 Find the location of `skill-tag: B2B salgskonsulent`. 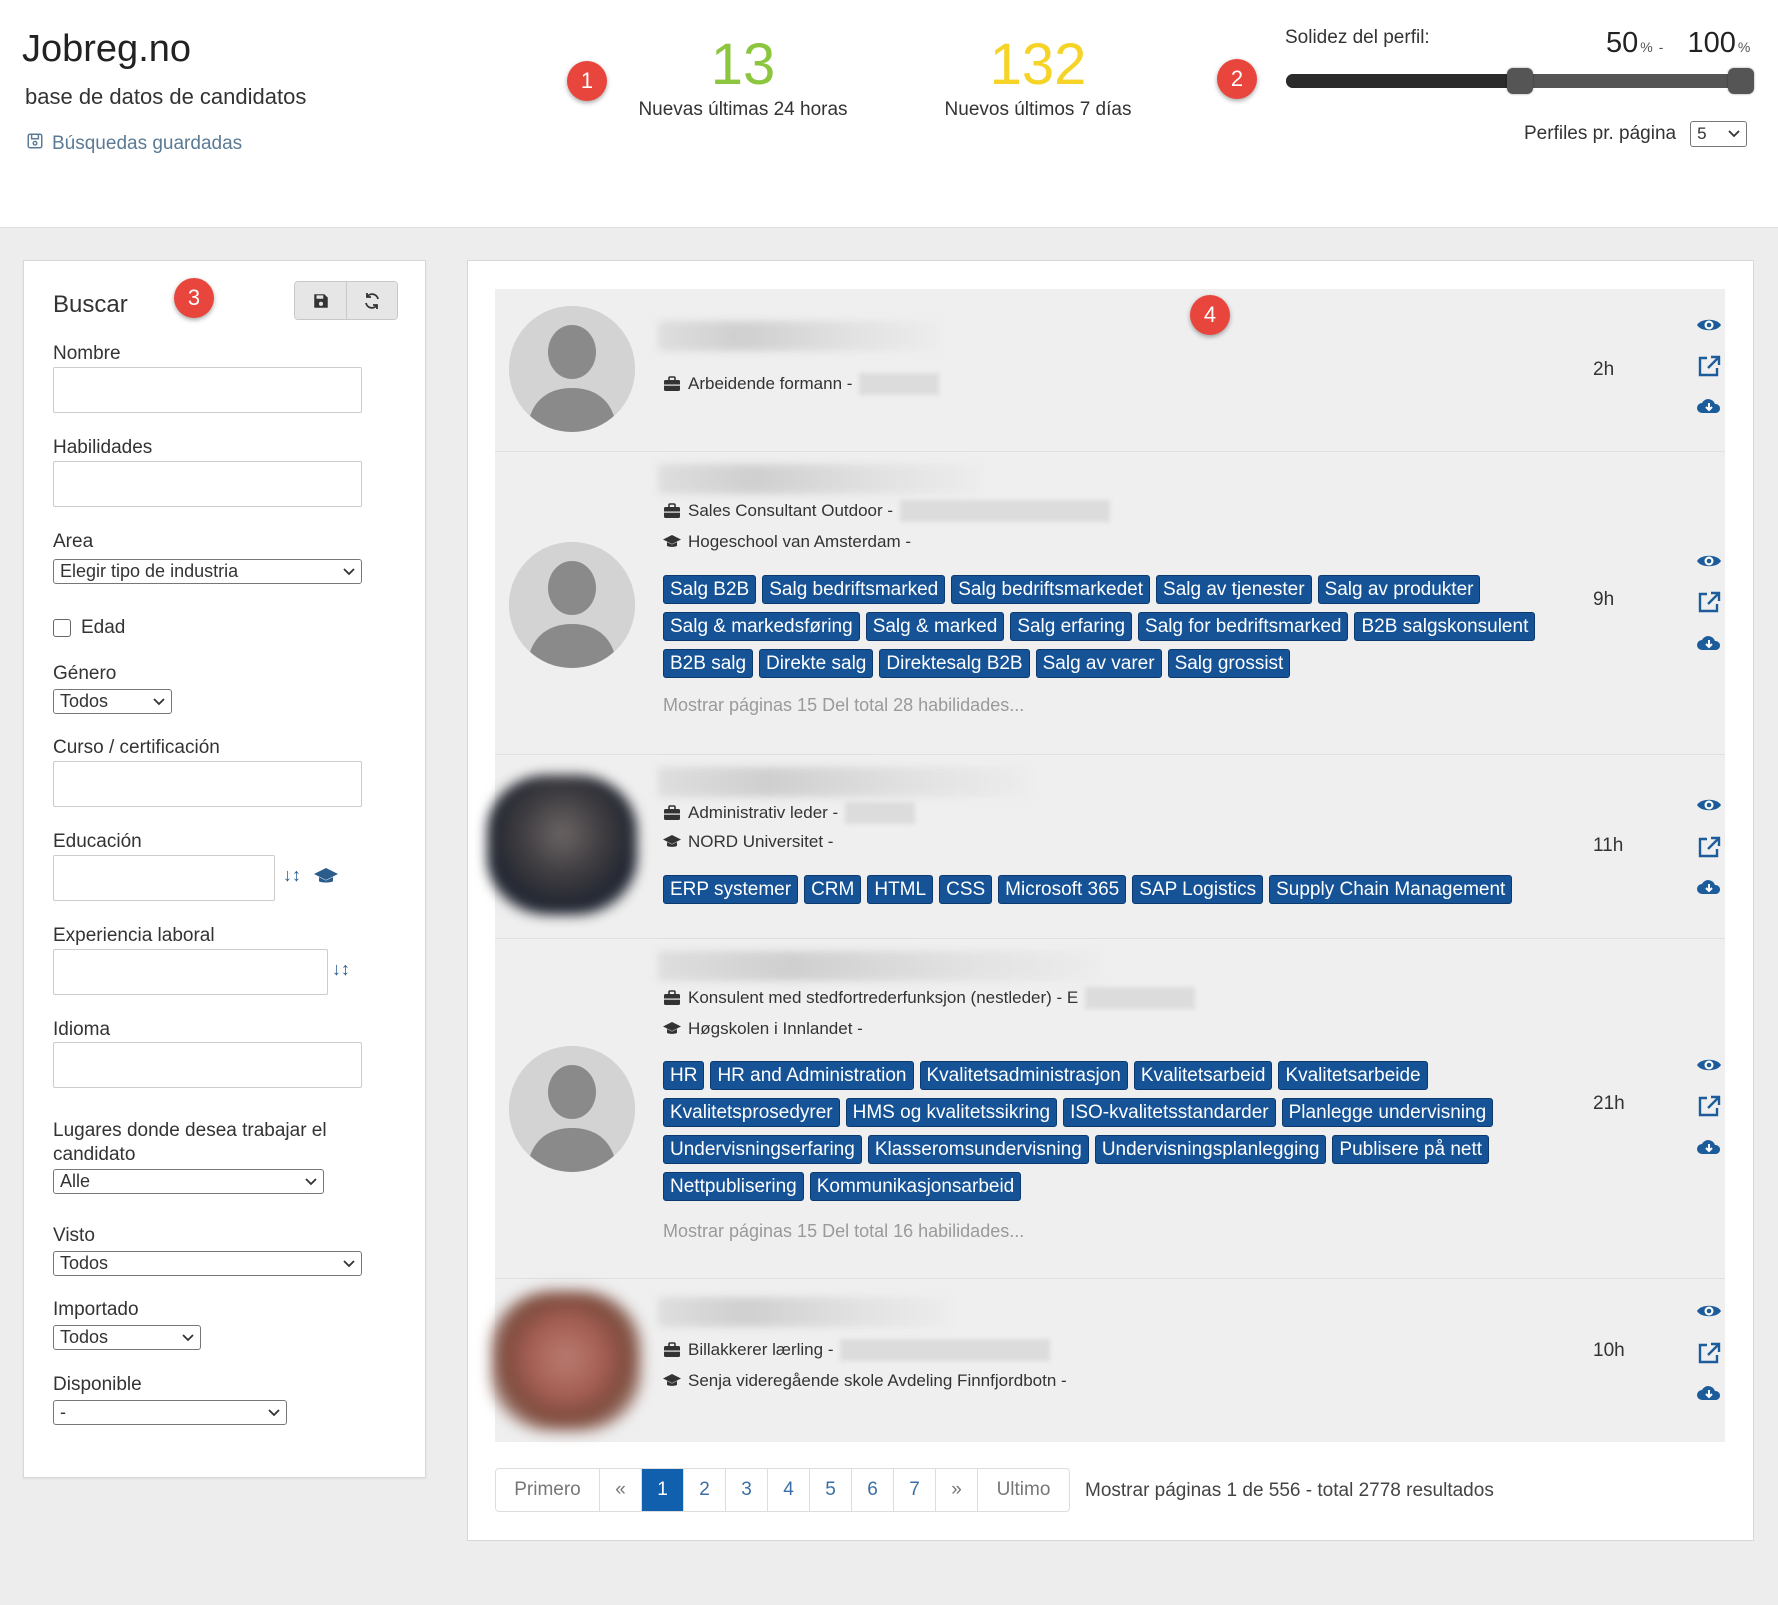

skill-tag: B2B salgskonsulent is located at coordinates (1445, 626).